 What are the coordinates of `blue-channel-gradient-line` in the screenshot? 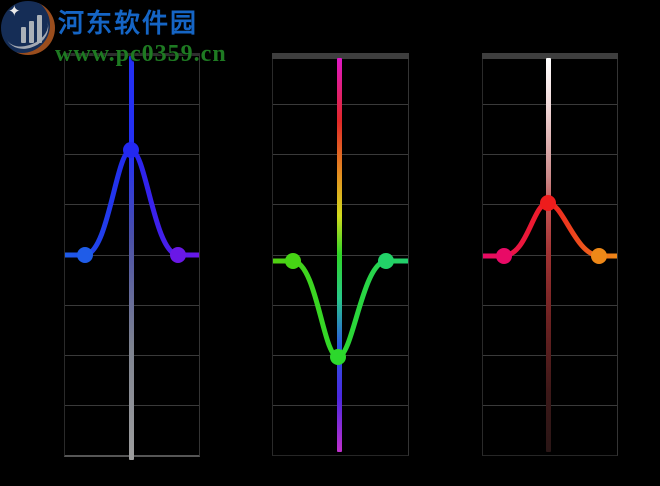 It's located at (131, 258).